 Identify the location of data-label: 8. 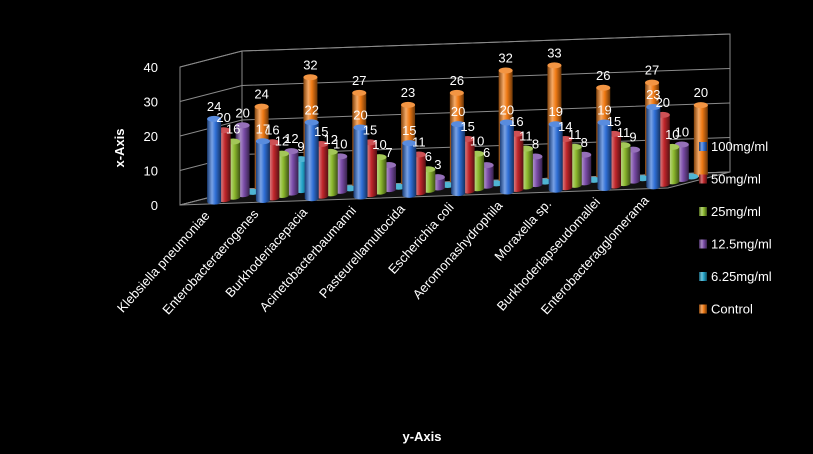
(535, 143).